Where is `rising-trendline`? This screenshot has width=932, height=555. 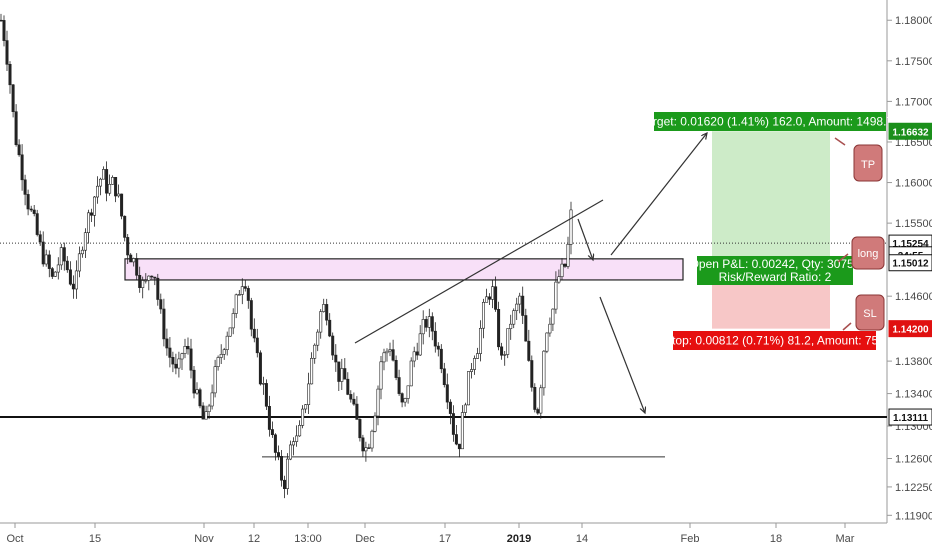 rising-trendline is located at coordinates (479, 271).